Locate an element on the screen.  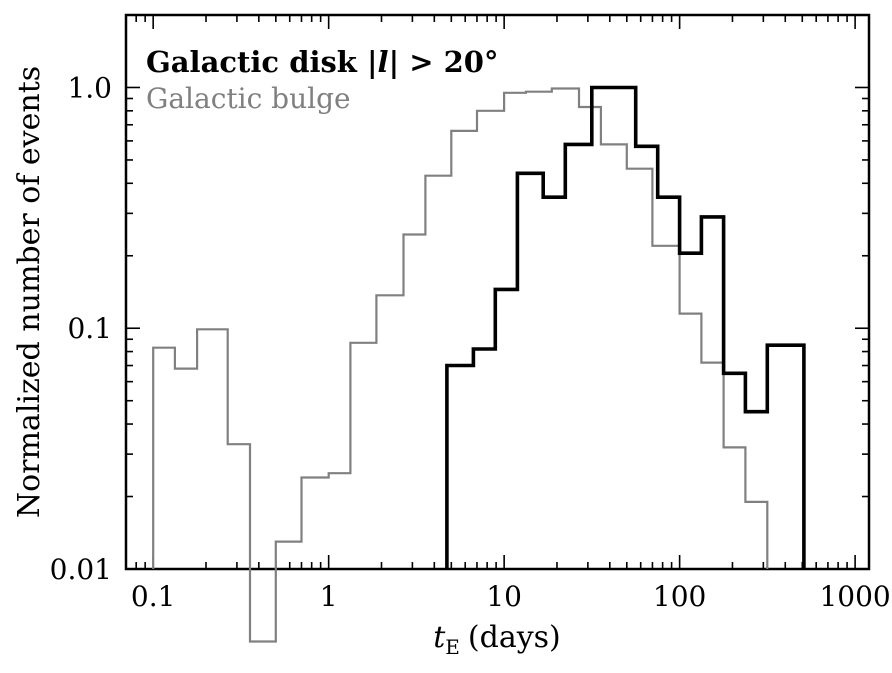
x-tick-label: 0.1 is located at coordinates (153, 596).